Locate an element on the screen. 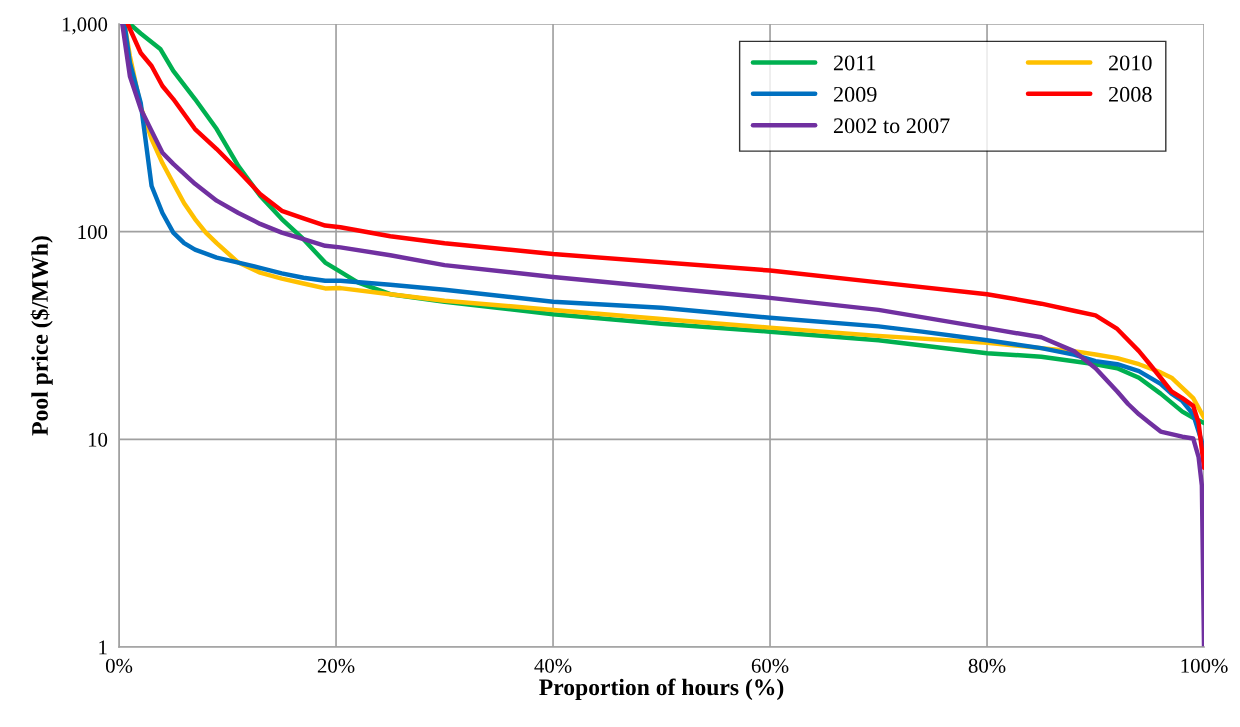 This screenshot has height=727, width=1240. x-tick-label: 40% is located at coordinates (553, 665).